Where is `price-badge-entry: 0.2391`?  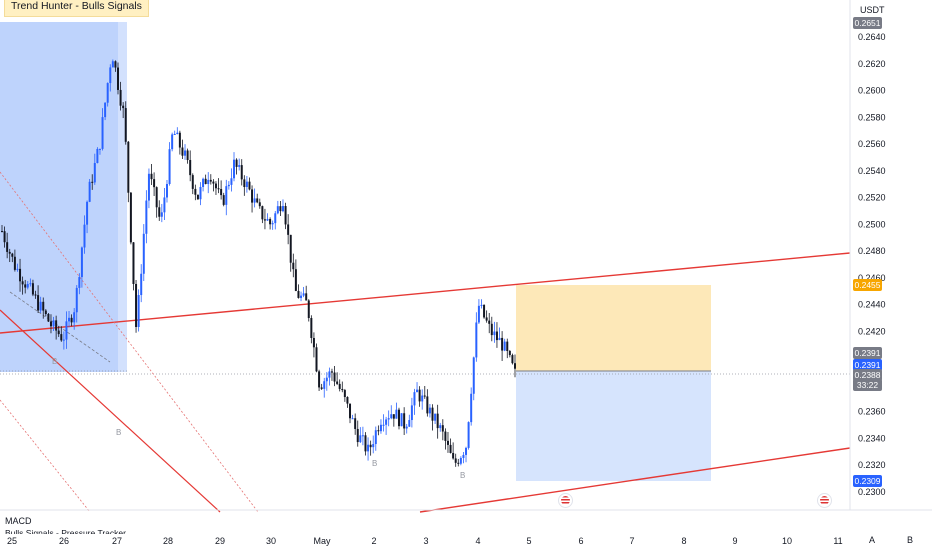
price-badge-entry: 0.2391 is located at coordinates (867, 353).